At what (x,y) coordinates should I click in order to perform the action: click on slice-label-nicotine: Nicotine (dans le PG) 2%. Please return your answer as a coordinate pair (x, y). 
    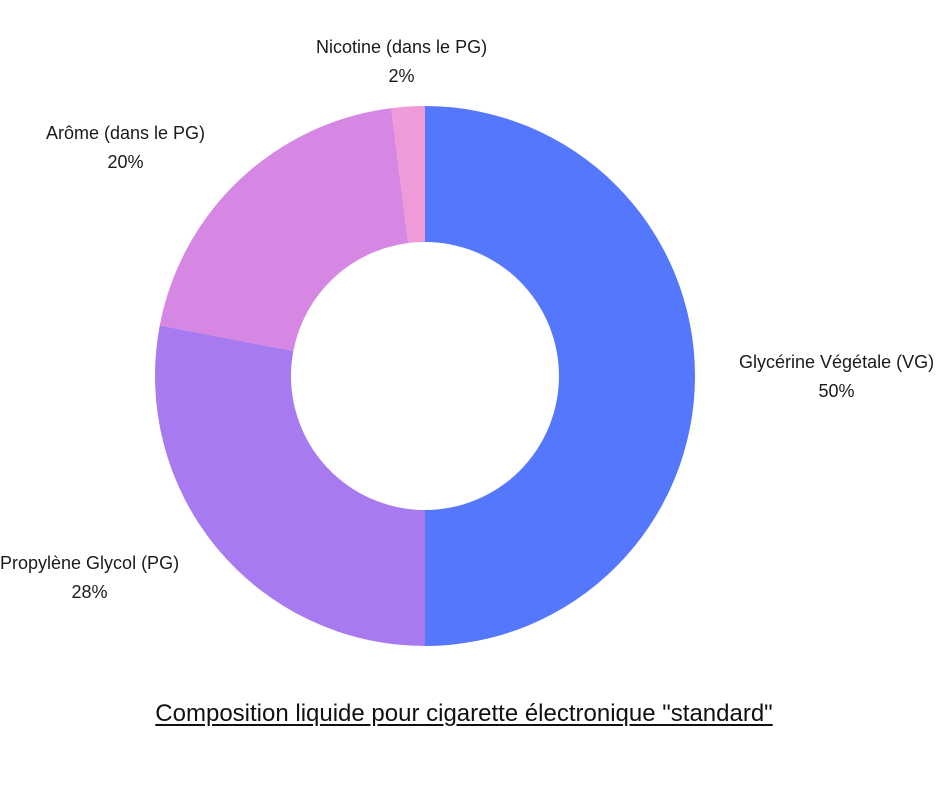
    Looking at the image, I should click on (401, 62).